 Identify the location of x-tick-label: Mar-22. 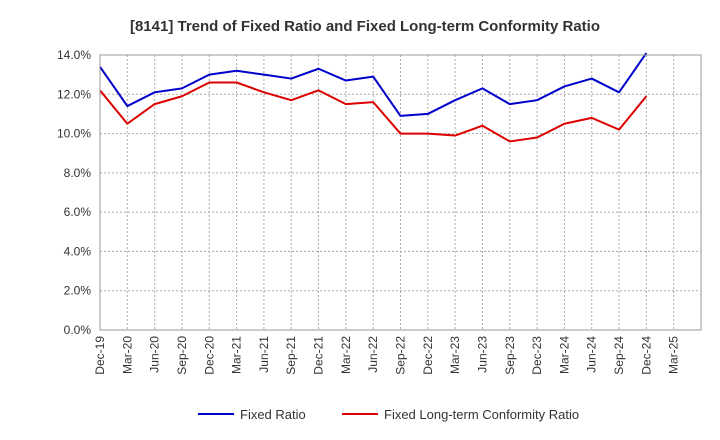
(346, 355).